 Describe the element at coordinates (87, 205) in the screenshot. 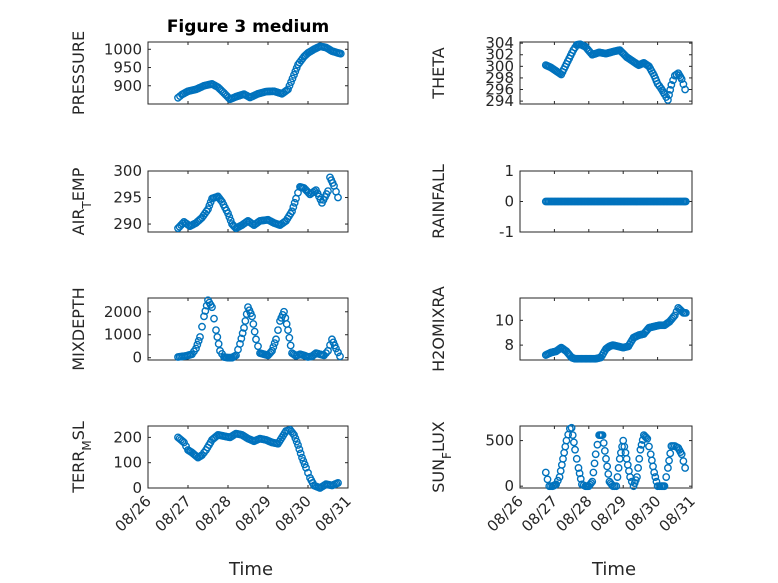

I see `y-axis-label-subscript: T` at that location.